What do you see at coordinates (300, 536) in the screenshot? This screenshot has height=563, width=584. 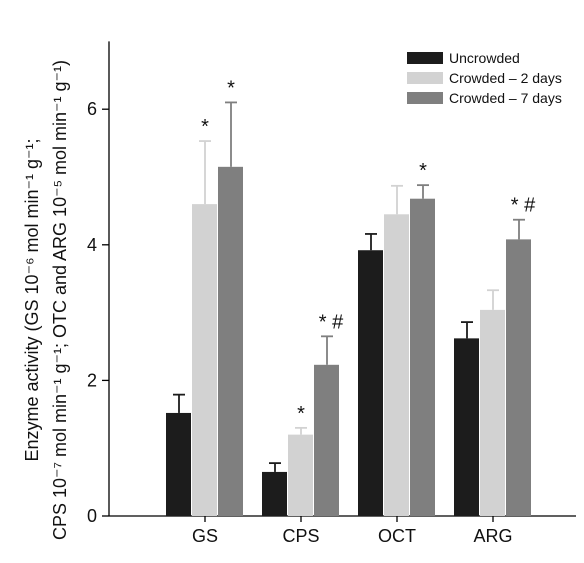 I see `x-category-label: CPS` at bounding box center [300, 536].